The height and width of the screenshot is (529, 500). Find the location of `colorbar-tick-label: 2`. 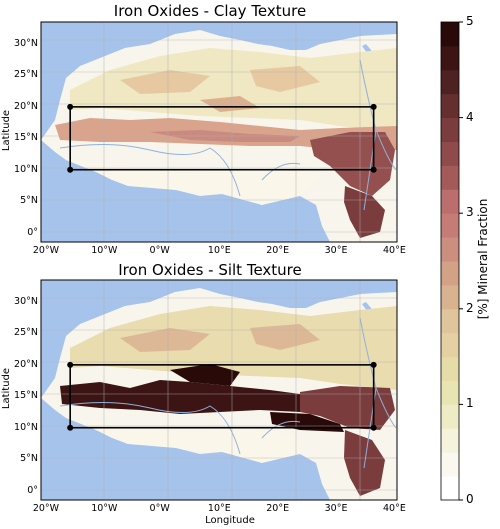

colorbar-tick-label: 2 is located at coordinates (470, 307).